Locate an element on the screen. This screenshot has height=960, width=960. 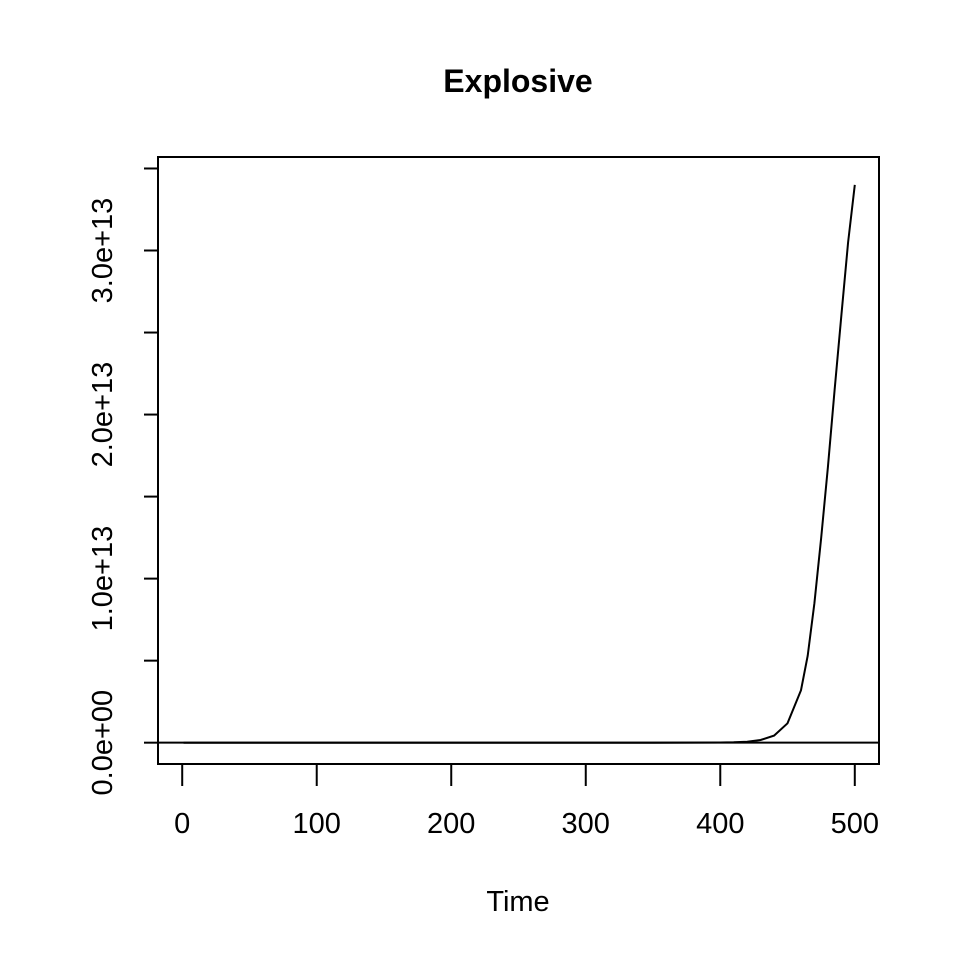
y-axis: 0.0e+00 1.0e+13 2.0e+13 3.0e+13 is located at coordinates (122, 481).